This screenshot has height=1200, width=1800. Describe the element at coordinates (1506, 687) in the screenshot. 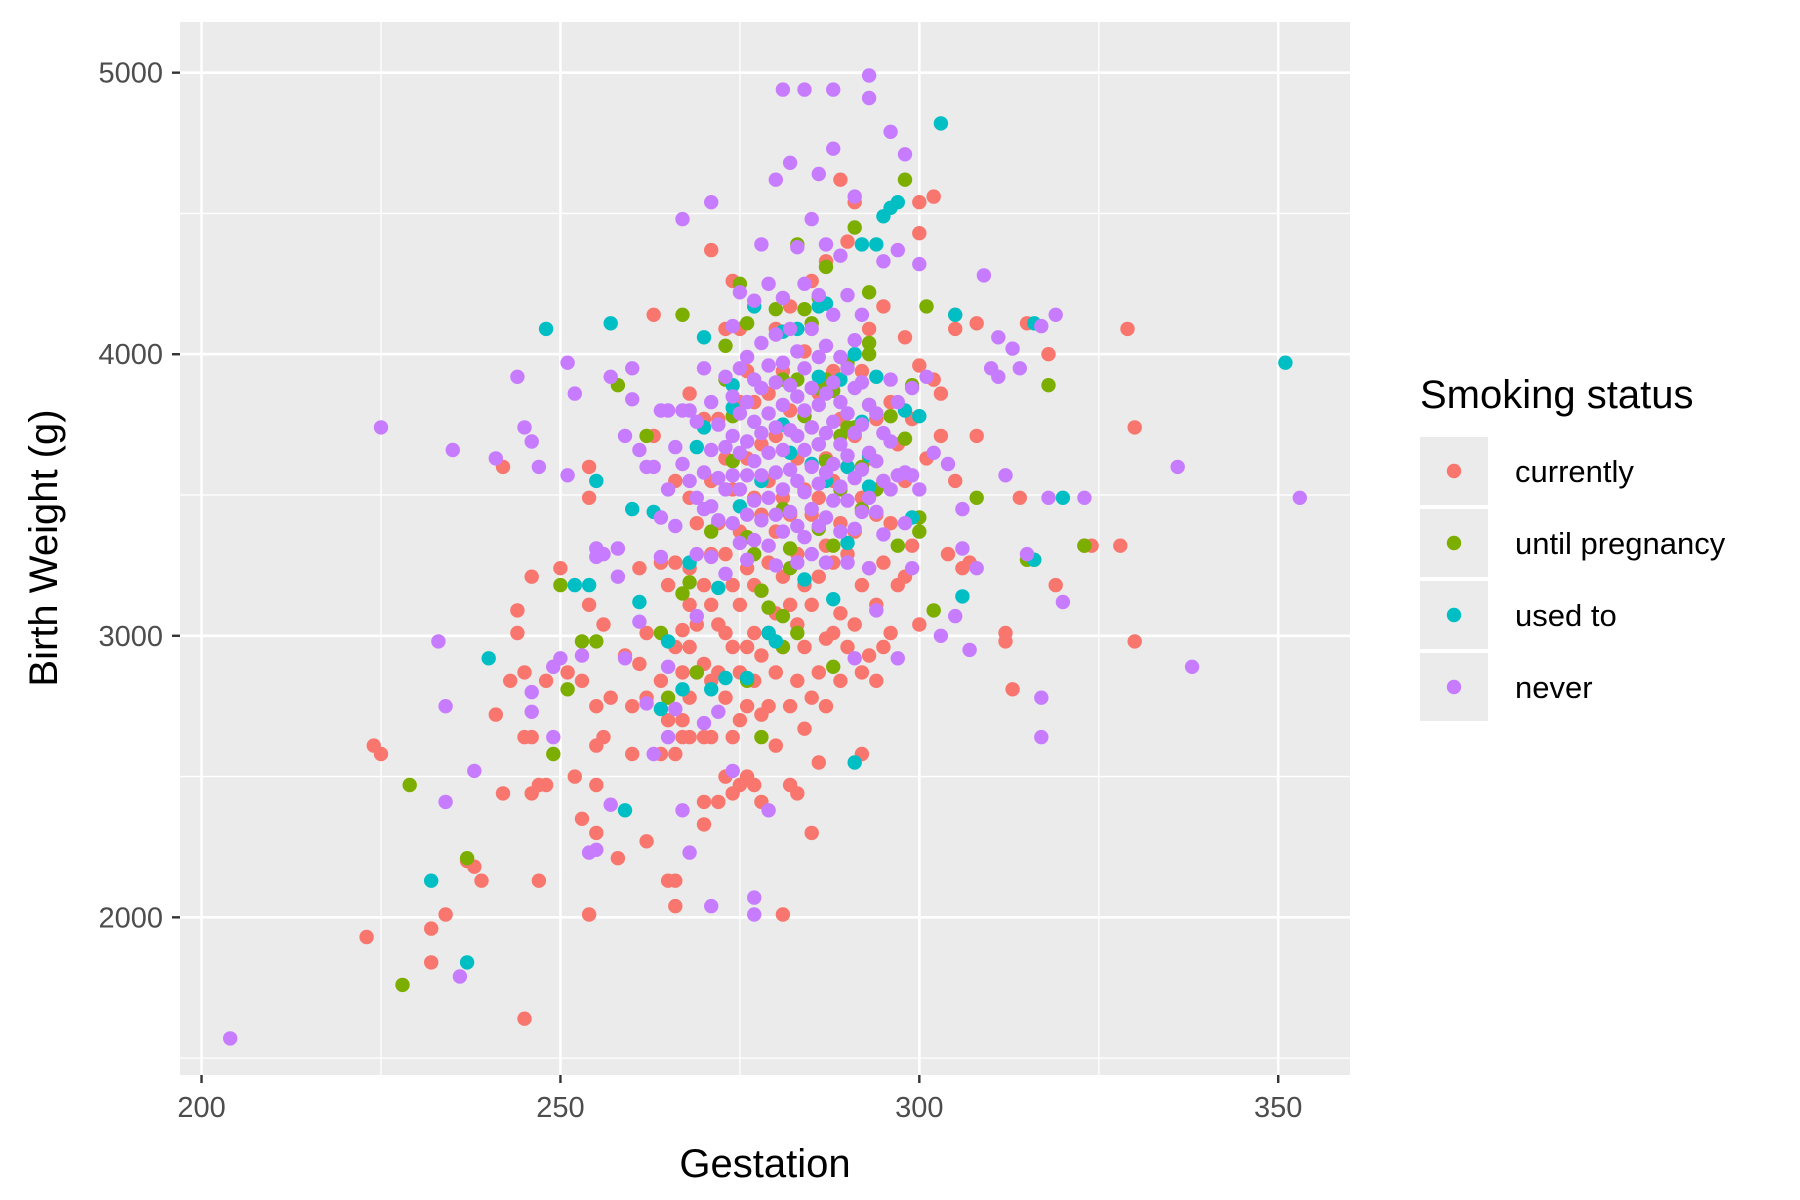

I see `legend-item: never` at that location.